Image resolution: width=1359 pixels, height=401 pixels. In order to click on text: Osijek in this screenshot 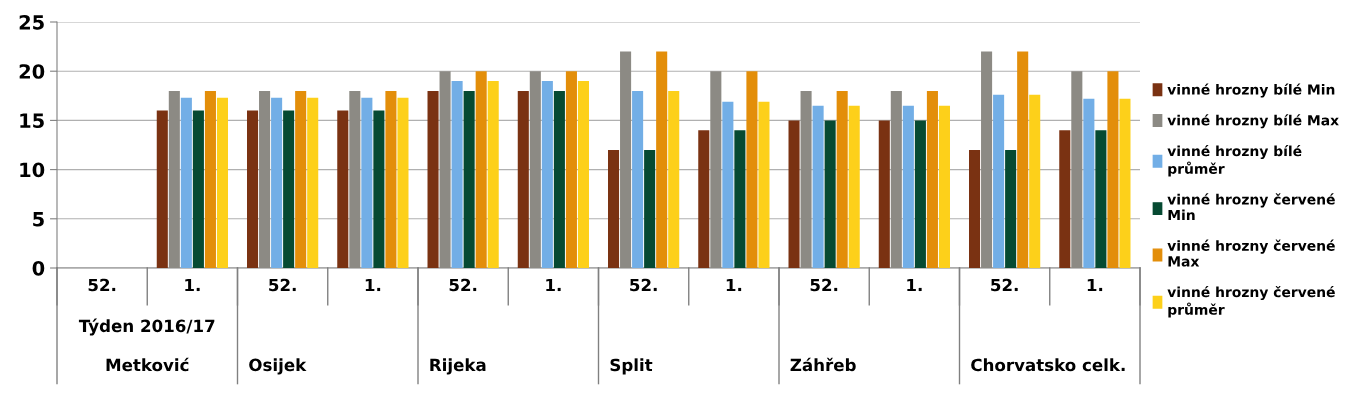, I will do `click(278, 366)`.